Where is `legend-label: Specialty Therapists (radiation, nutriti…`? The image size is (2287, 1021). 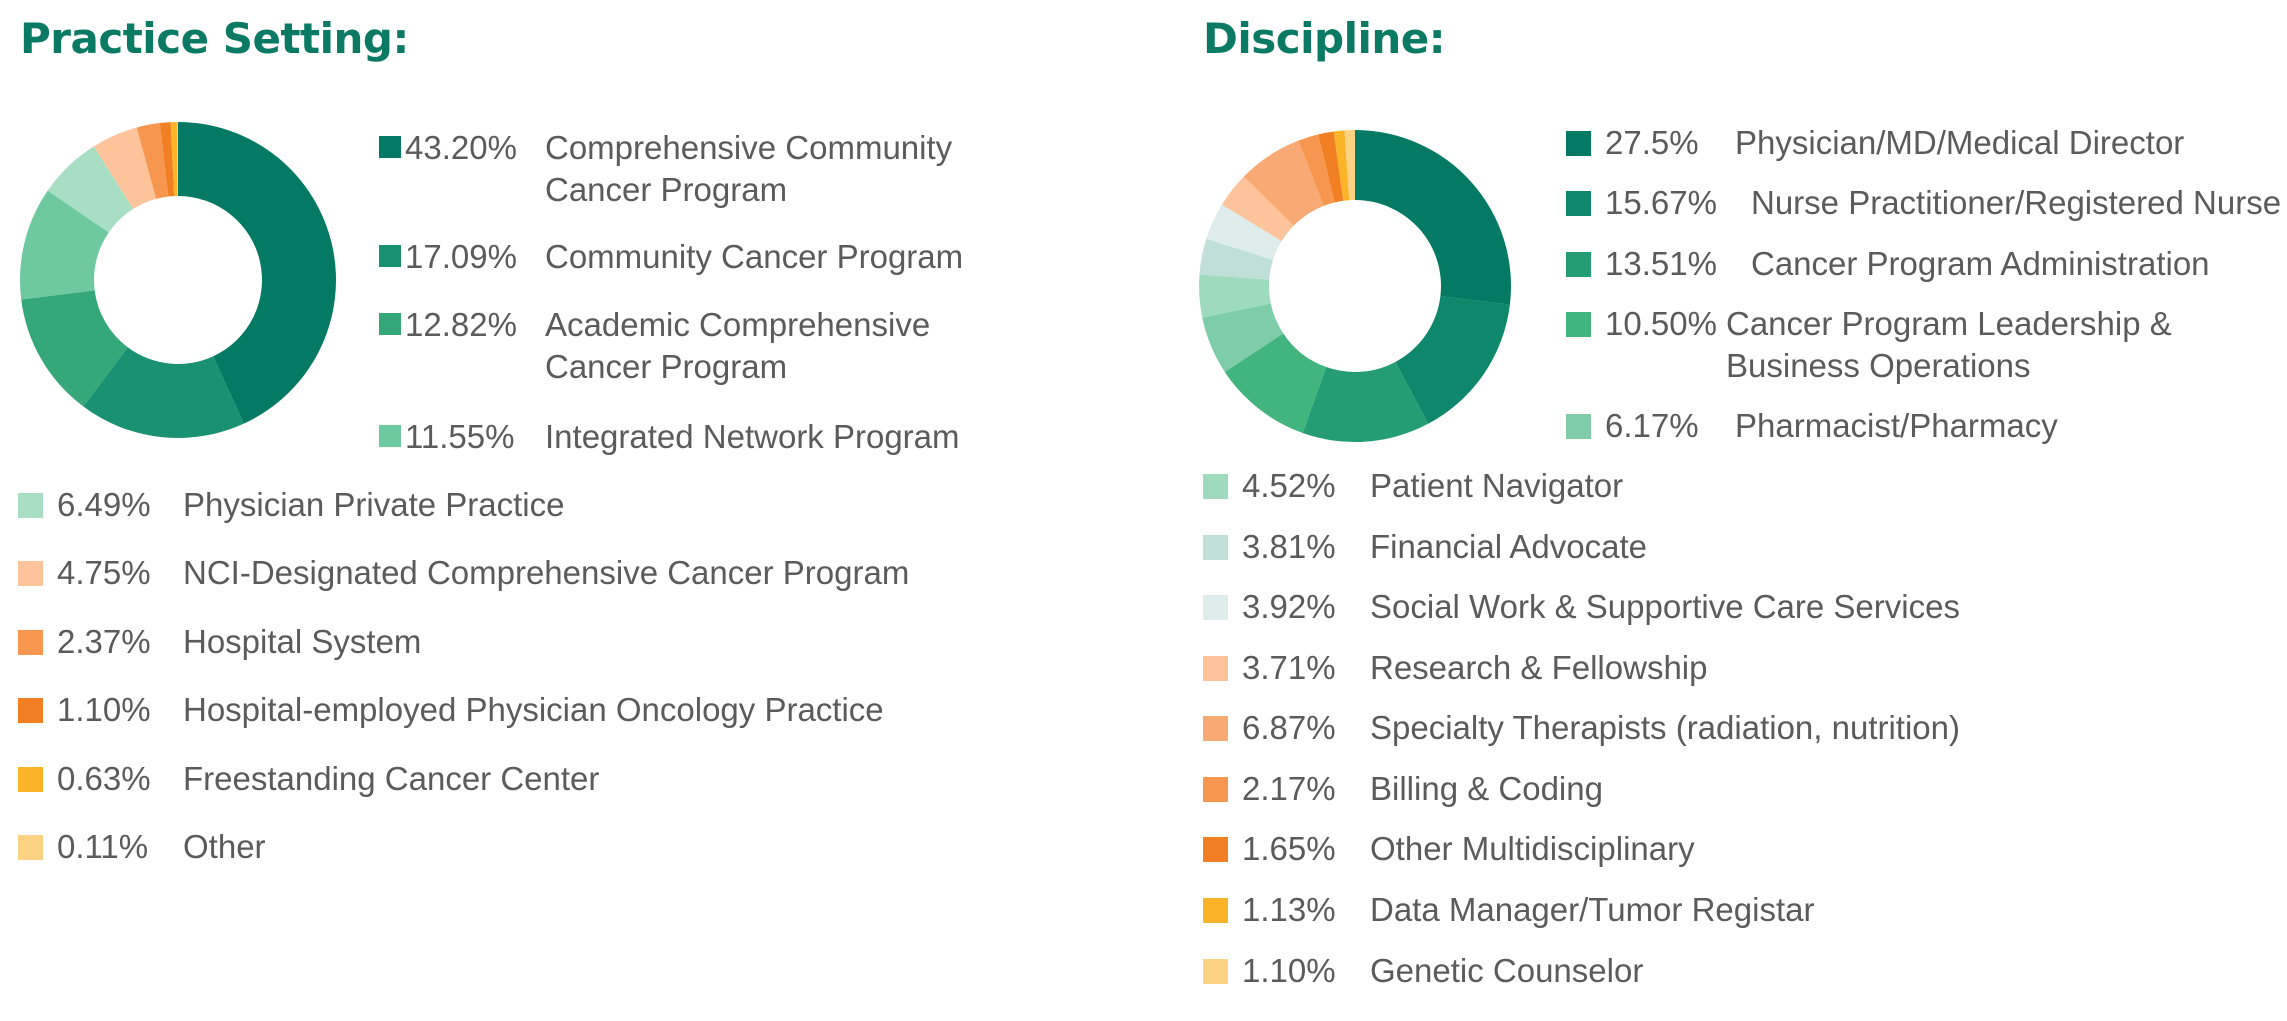
legend-label: Specialty Therapists (radiation, nutriti… is located at coordinates (1665, 727).